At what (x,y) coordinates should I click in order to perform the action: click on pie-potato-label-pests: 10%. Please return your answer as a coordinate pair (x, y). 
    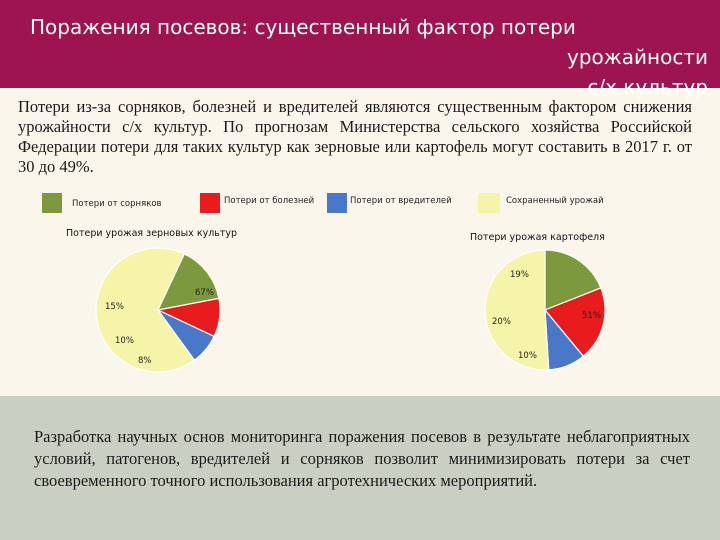
    Looking at the image, I should click on (527, 356).